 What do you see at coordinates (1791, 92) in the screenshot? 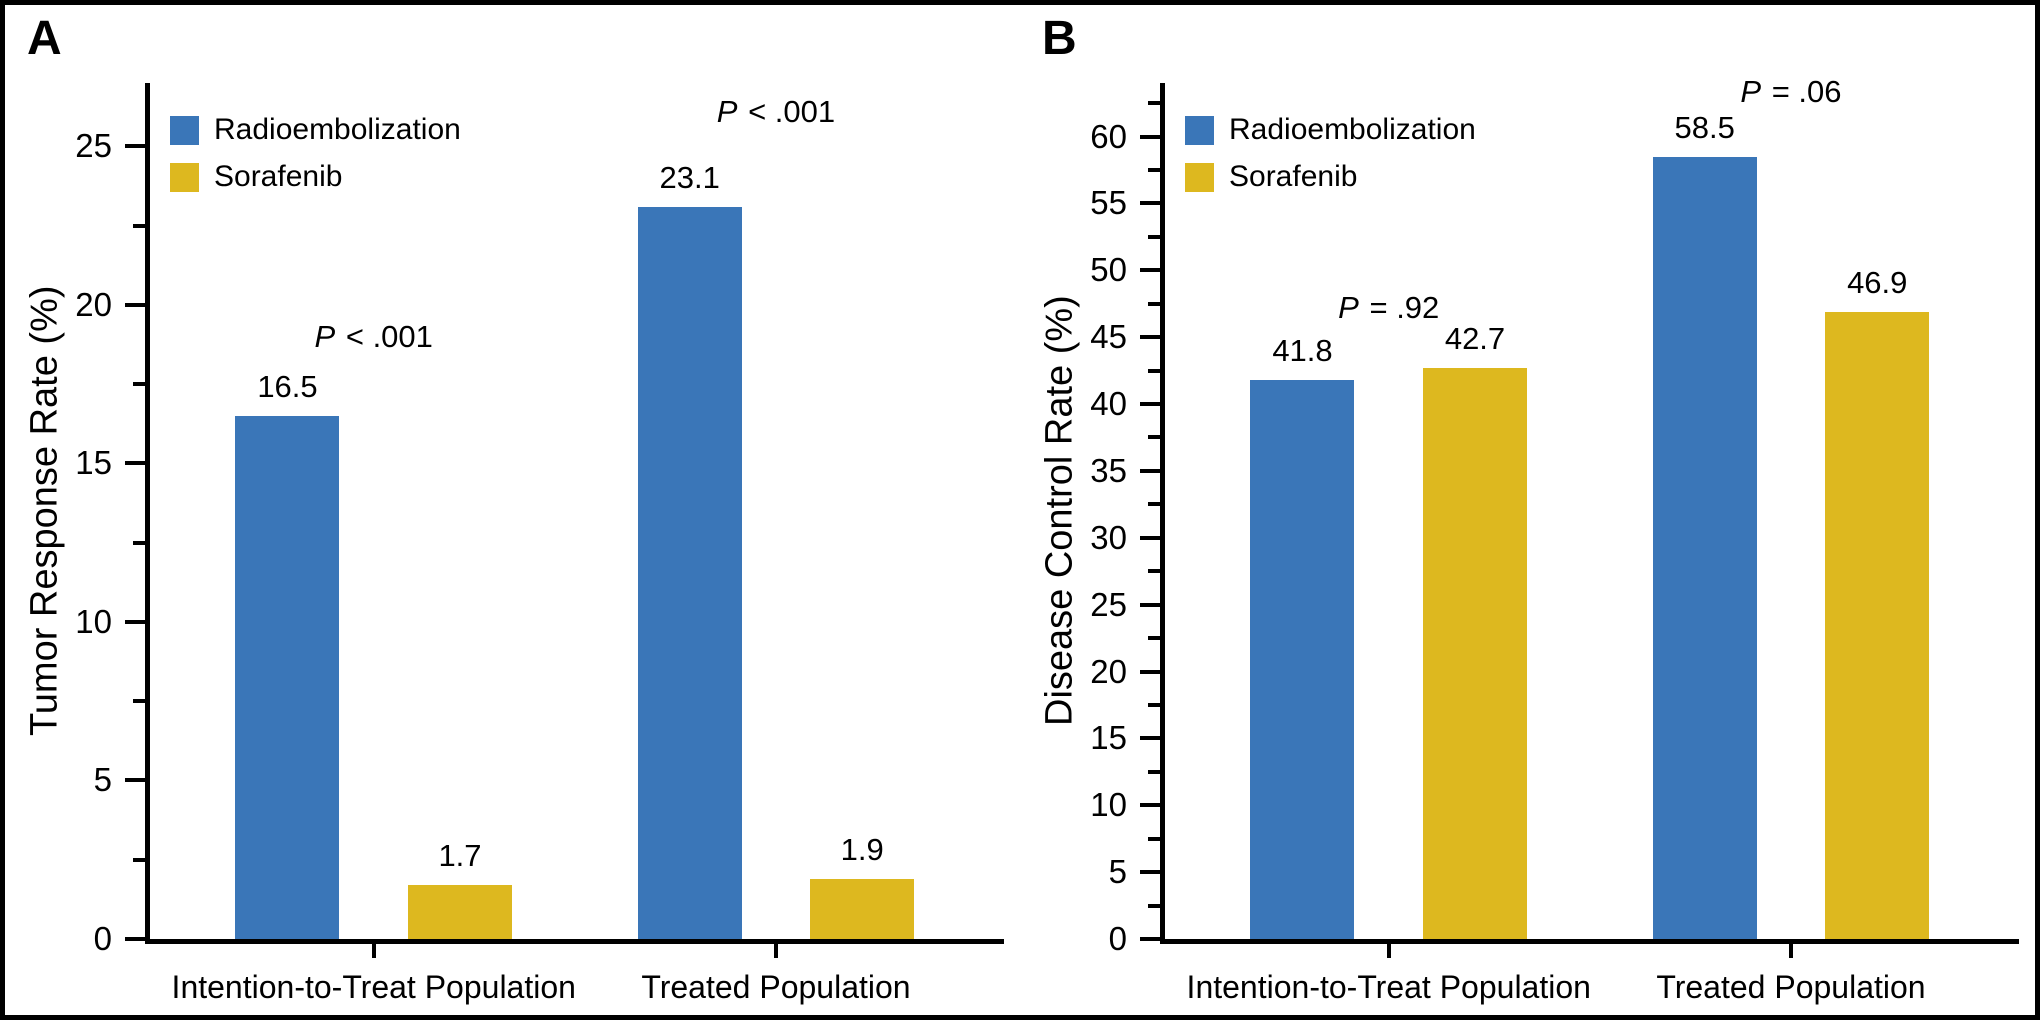
I see `p-value-annotation: P = .06` at bounding box center [1791, 92].